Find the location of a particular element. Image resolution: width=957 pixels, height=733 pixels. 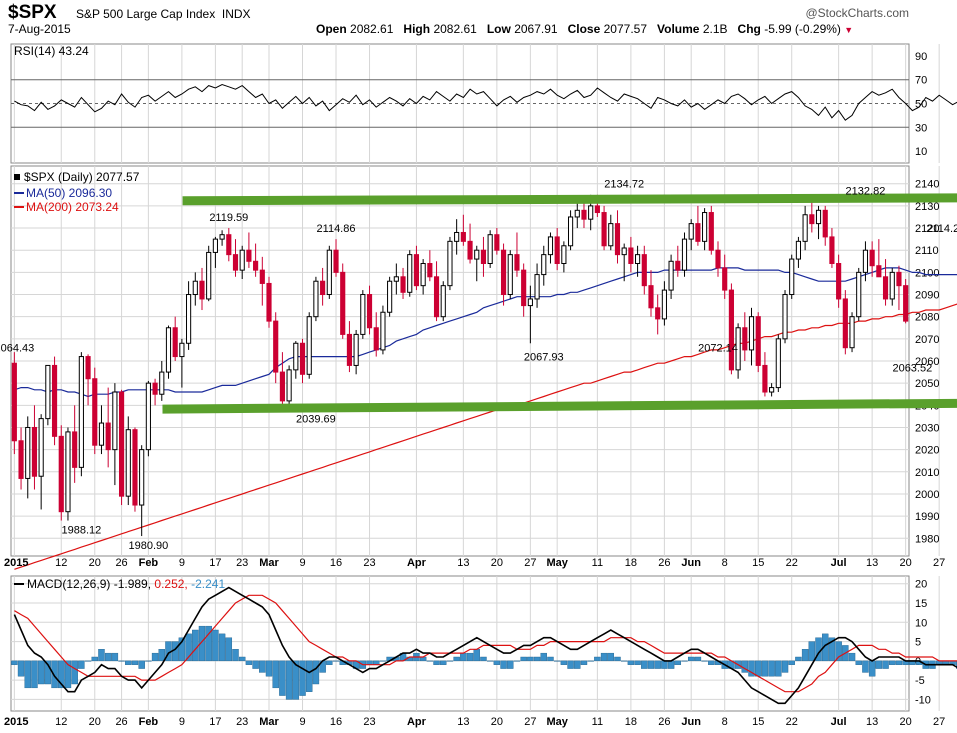

quote-date: 7-Aug-2015 is located at coordinates (39, 29).